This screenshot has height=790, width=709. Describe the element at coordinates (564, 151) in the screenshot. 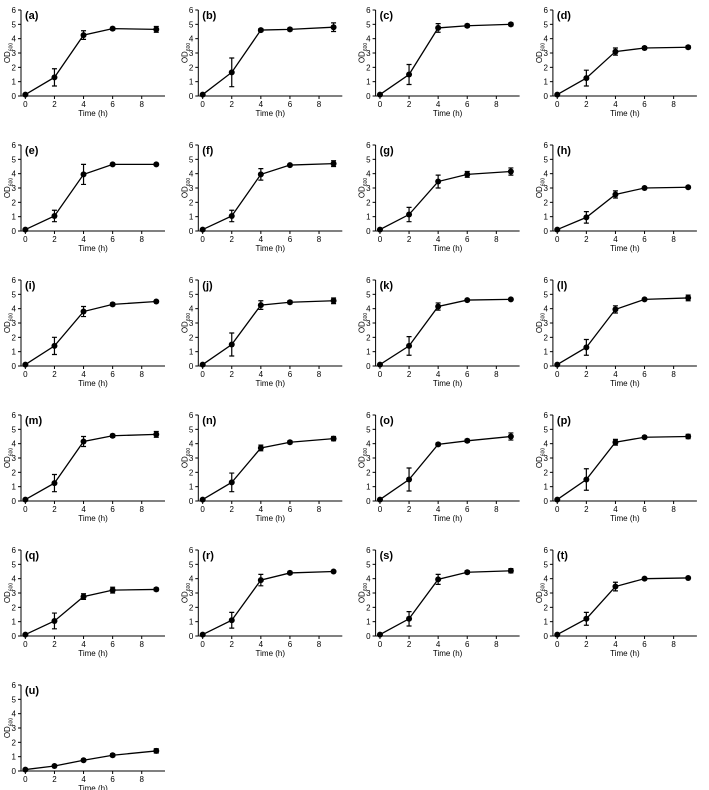

I see `panel-title: (h)` at that location.